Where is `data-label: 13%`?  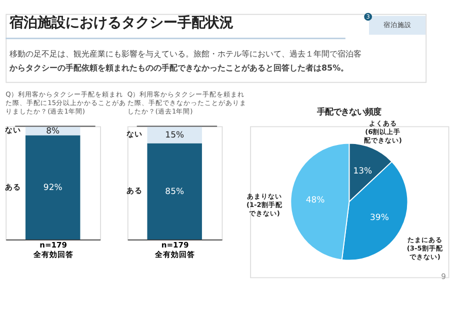 data-label: 13% is located at coordinates (362, 171).